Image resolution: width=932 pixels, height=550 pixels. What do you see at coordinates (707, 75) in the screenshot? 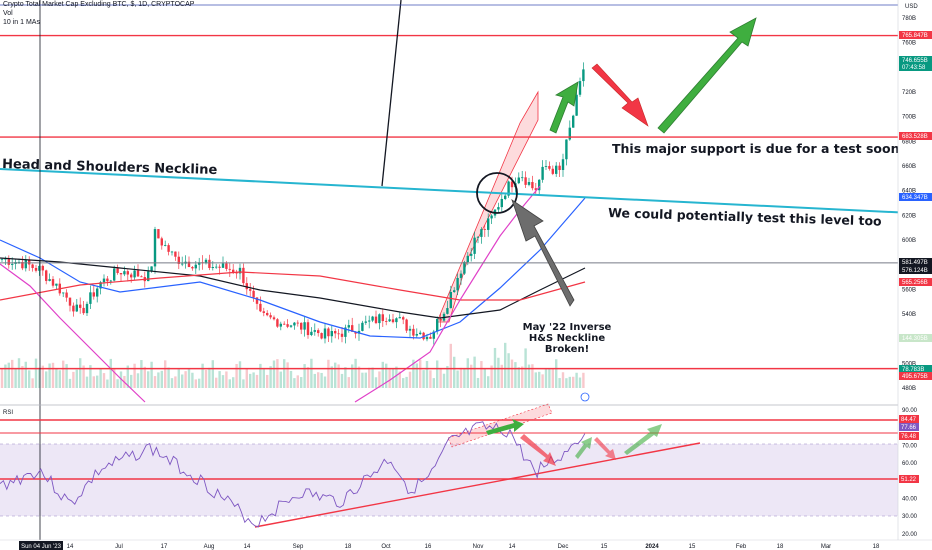
I see `green-arrow-large` at bounding box center [707, 75].